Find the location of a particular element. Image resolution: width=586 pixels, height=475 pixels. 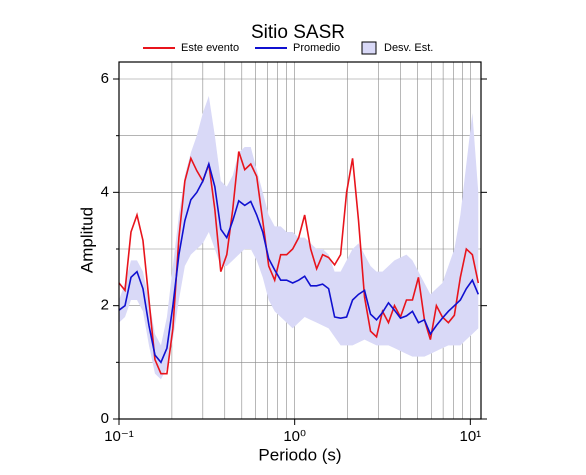

legend-label: Este evento is located at coordinates (210, 48).